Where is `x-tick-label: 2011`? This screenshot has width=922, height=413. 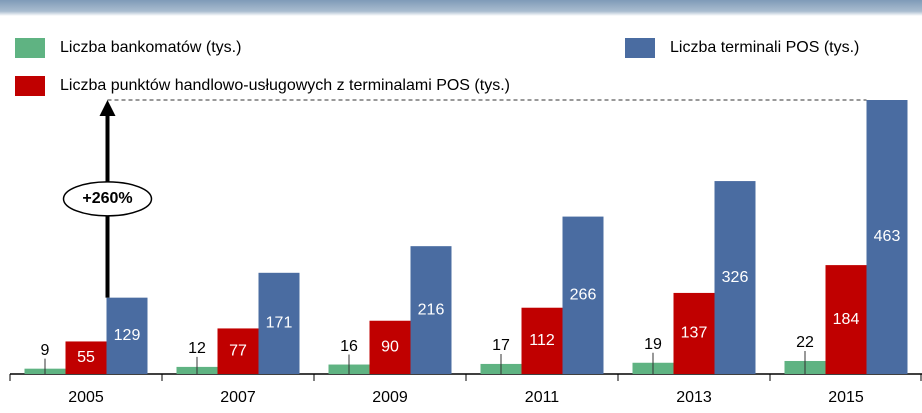
x-tick-label: 2011 is located at coordinates (542, 397).